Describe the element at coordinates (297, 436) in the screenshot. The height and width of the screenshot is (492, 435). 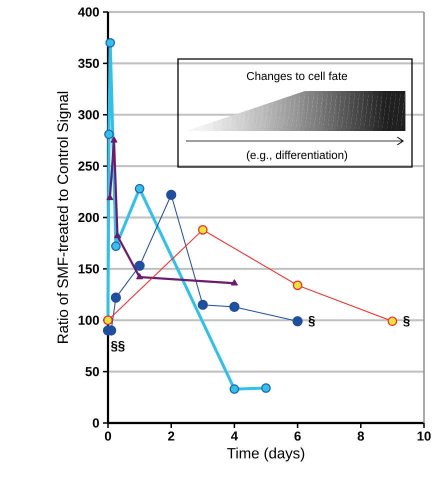
I see `x-tick-label: 6` at that location.